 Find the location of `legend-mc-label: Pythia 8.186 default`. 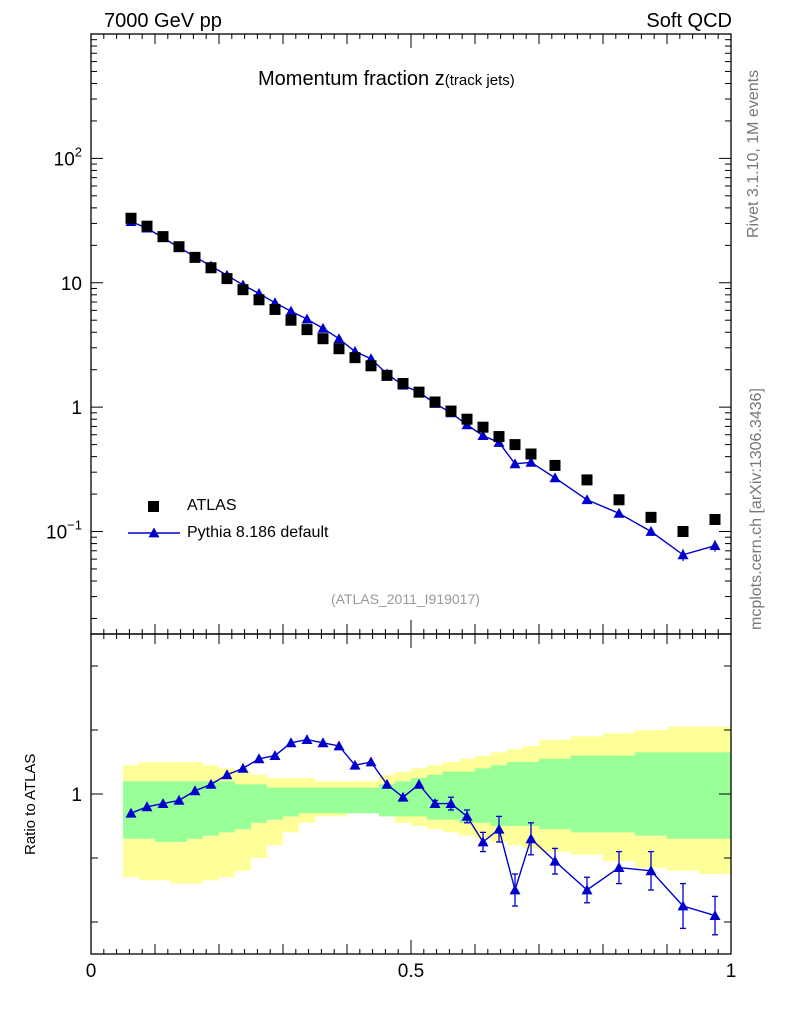

legend-mc-label: Pythia 8.186 default is located at coordinates (258, 532).